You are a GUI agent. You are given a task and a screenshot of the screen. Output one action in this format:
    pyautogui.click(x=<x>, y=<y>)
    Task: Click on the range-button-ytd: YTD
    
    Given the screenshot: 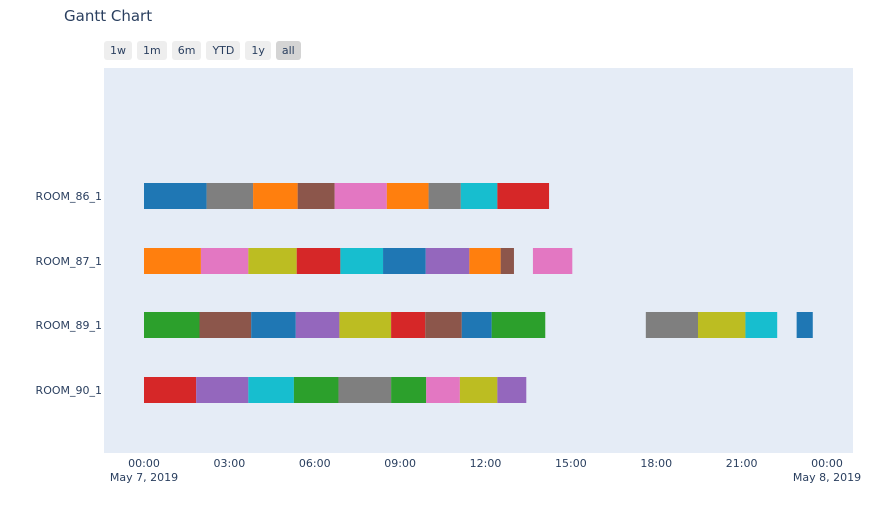 What is the action you would take?
    pyautogui.click(x=223, y=50)
    